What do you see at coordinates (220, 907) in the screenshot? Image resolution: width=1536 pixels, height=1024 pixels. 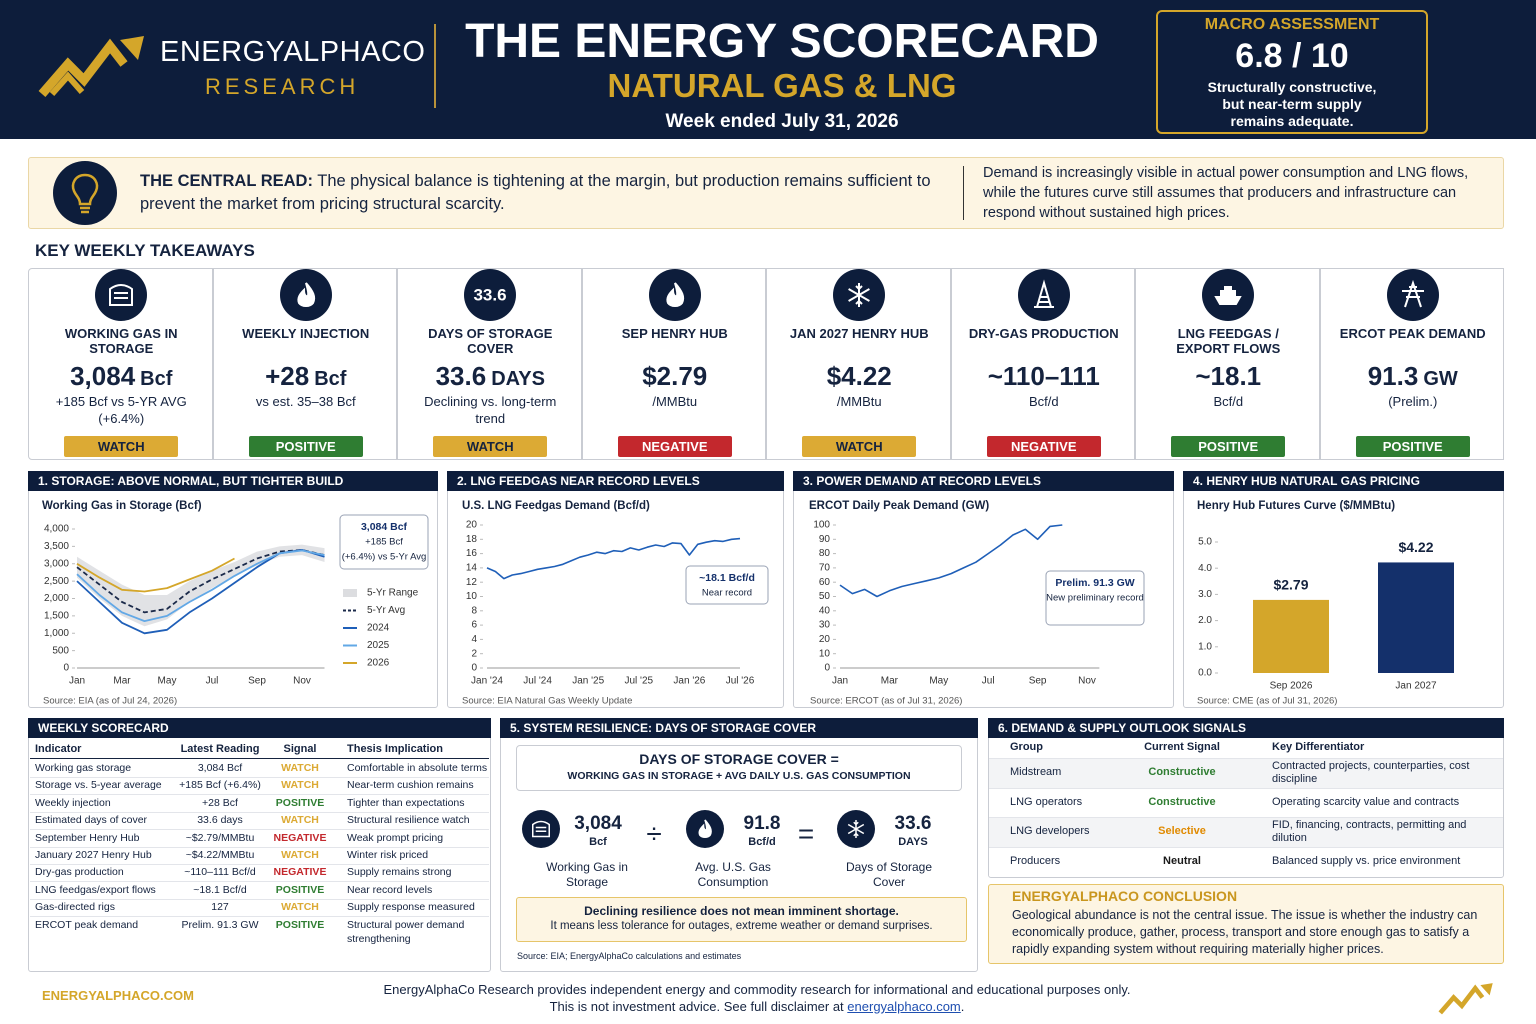 I see `table-cell: 127` at bounding box center [220, 907].